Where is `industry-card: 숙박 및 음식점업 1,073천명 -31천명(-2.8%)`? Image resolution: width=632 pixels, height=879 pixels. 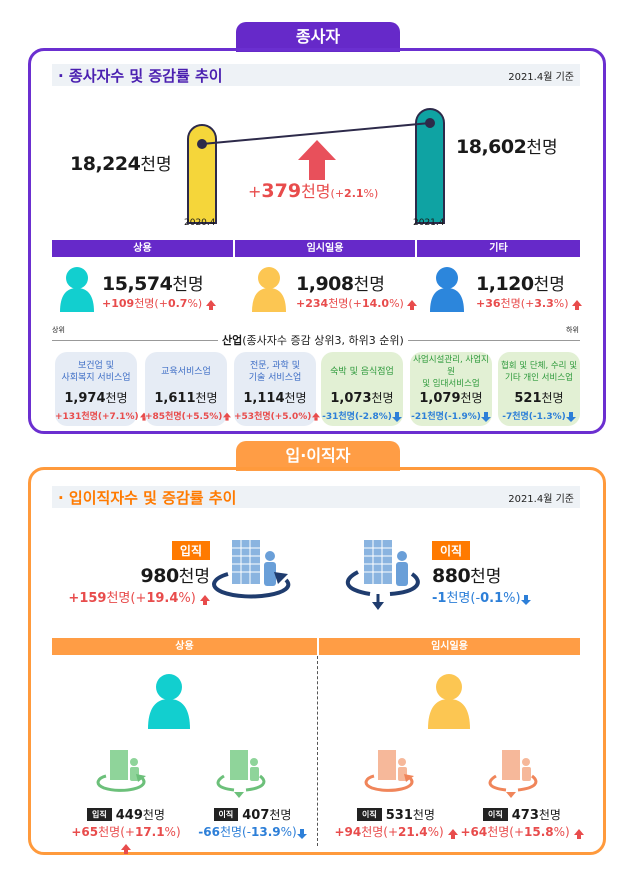 industry-card: 숙박 및 음식점업 1,073천명 -31천명(-2.8%) is located at coordinates (362, 389).